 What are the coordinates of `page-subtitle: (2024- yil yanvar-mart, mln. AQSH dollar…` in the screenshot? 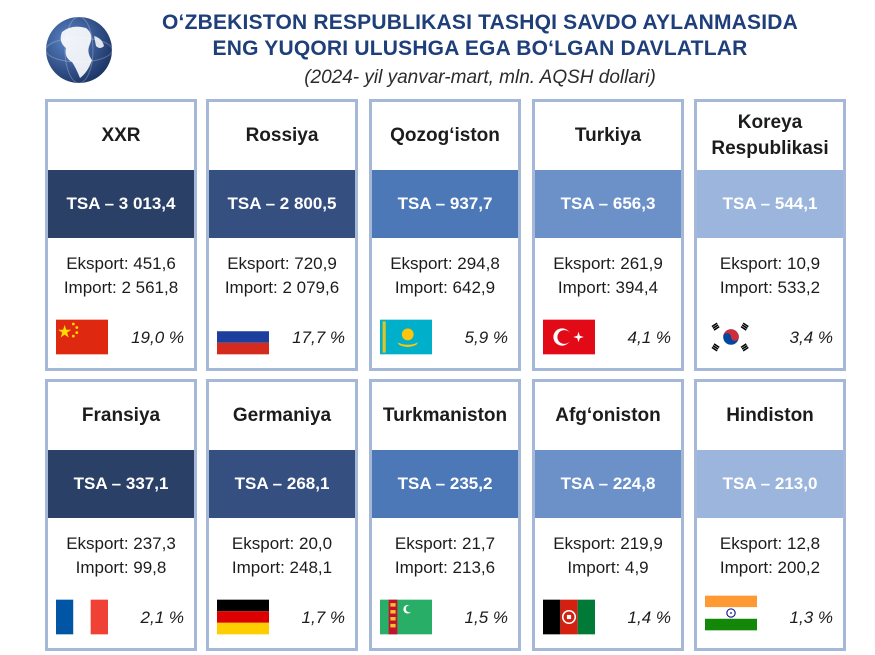 It's located at (480, 77).